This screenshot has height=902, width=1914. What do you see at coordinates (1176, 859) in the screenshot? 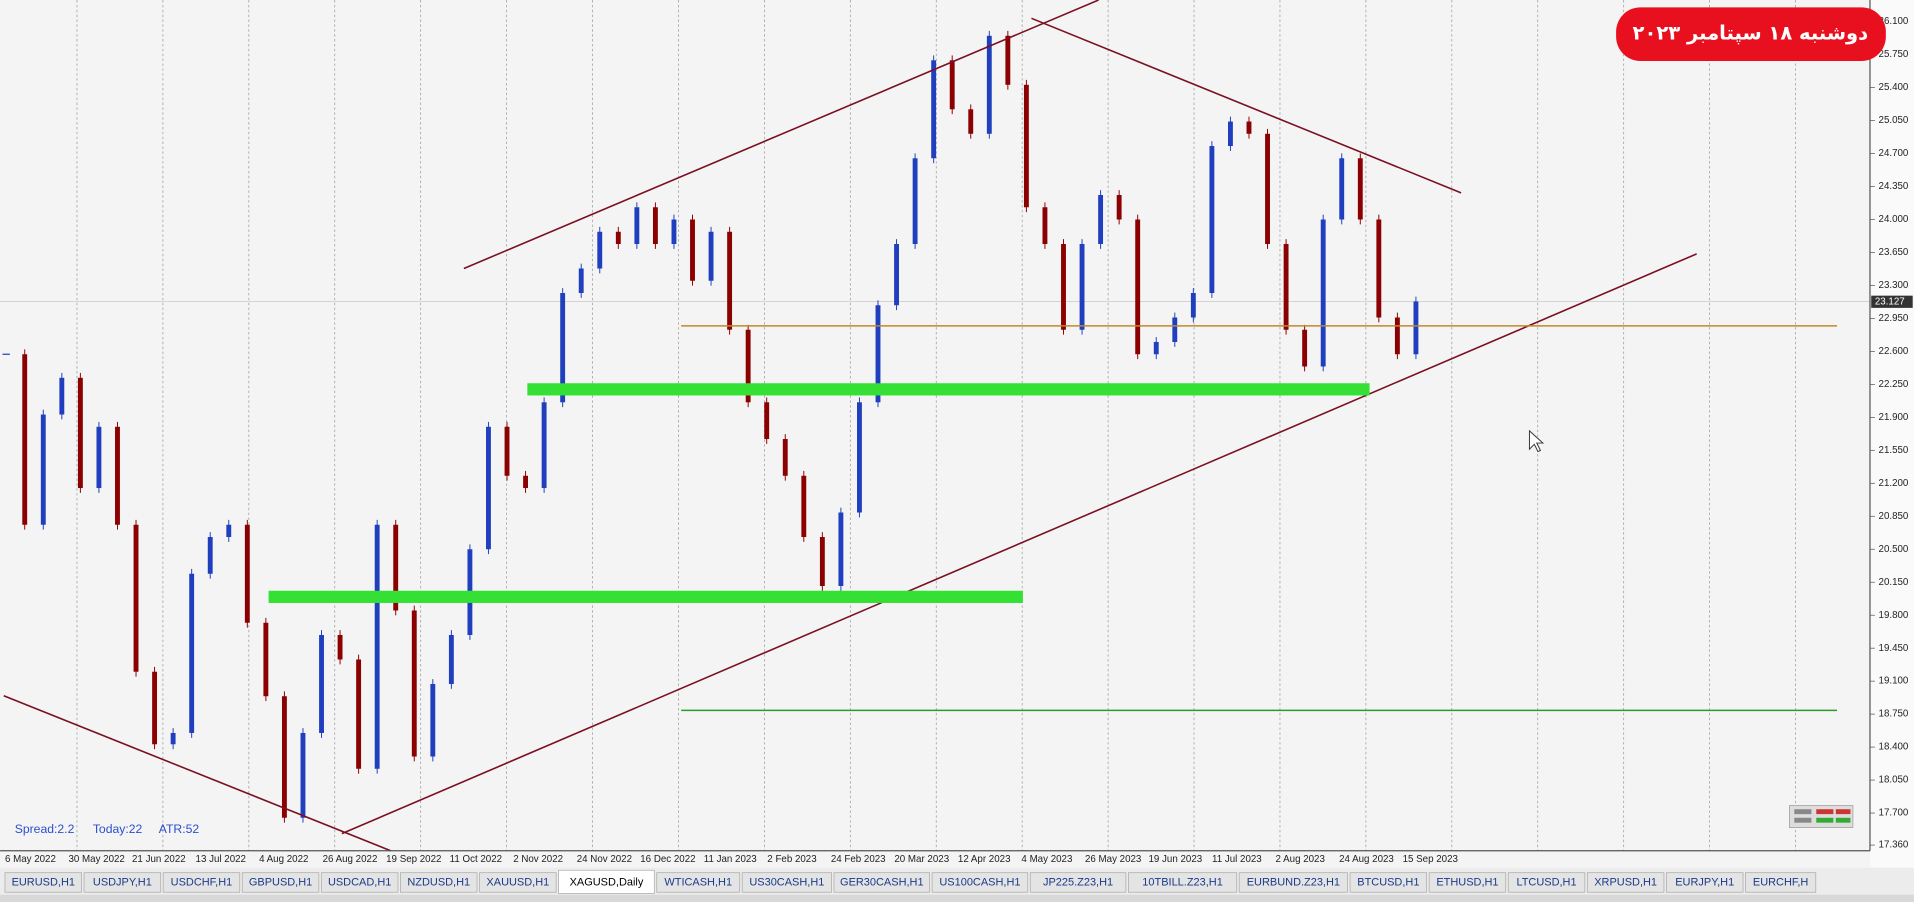
I see `x-tick-label: 19 Jun 2023` at bounding box center [1176, 859].